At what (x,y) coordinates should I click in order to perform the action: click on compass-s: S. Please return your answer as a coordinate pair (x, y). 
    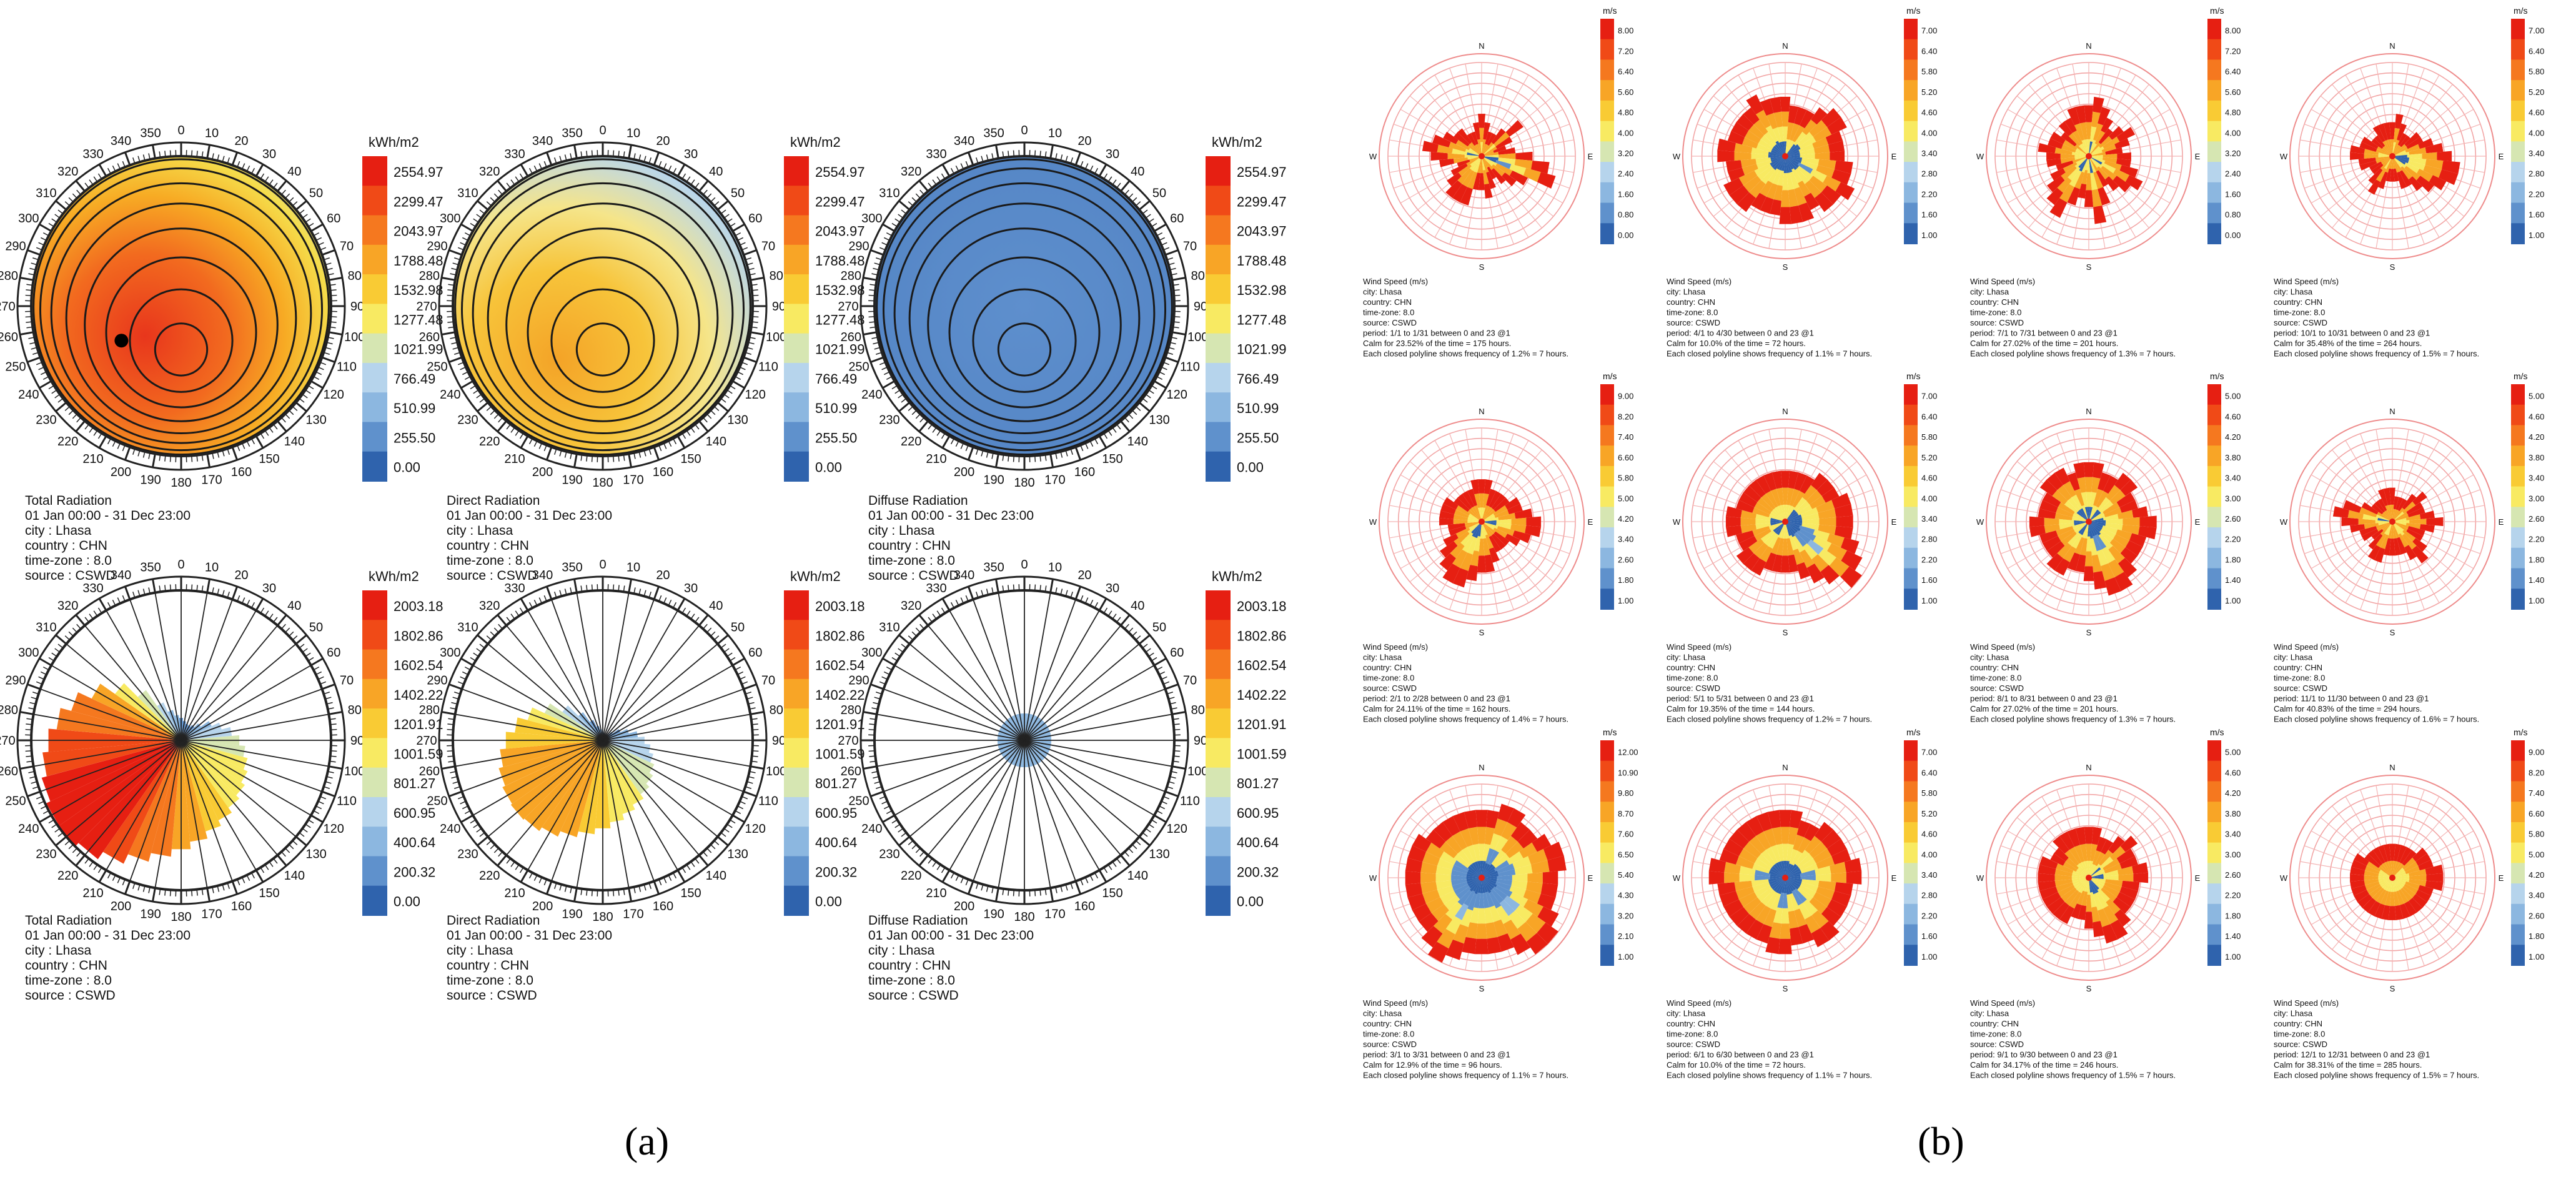
    Looking at the image, I should click on (2392, 267).